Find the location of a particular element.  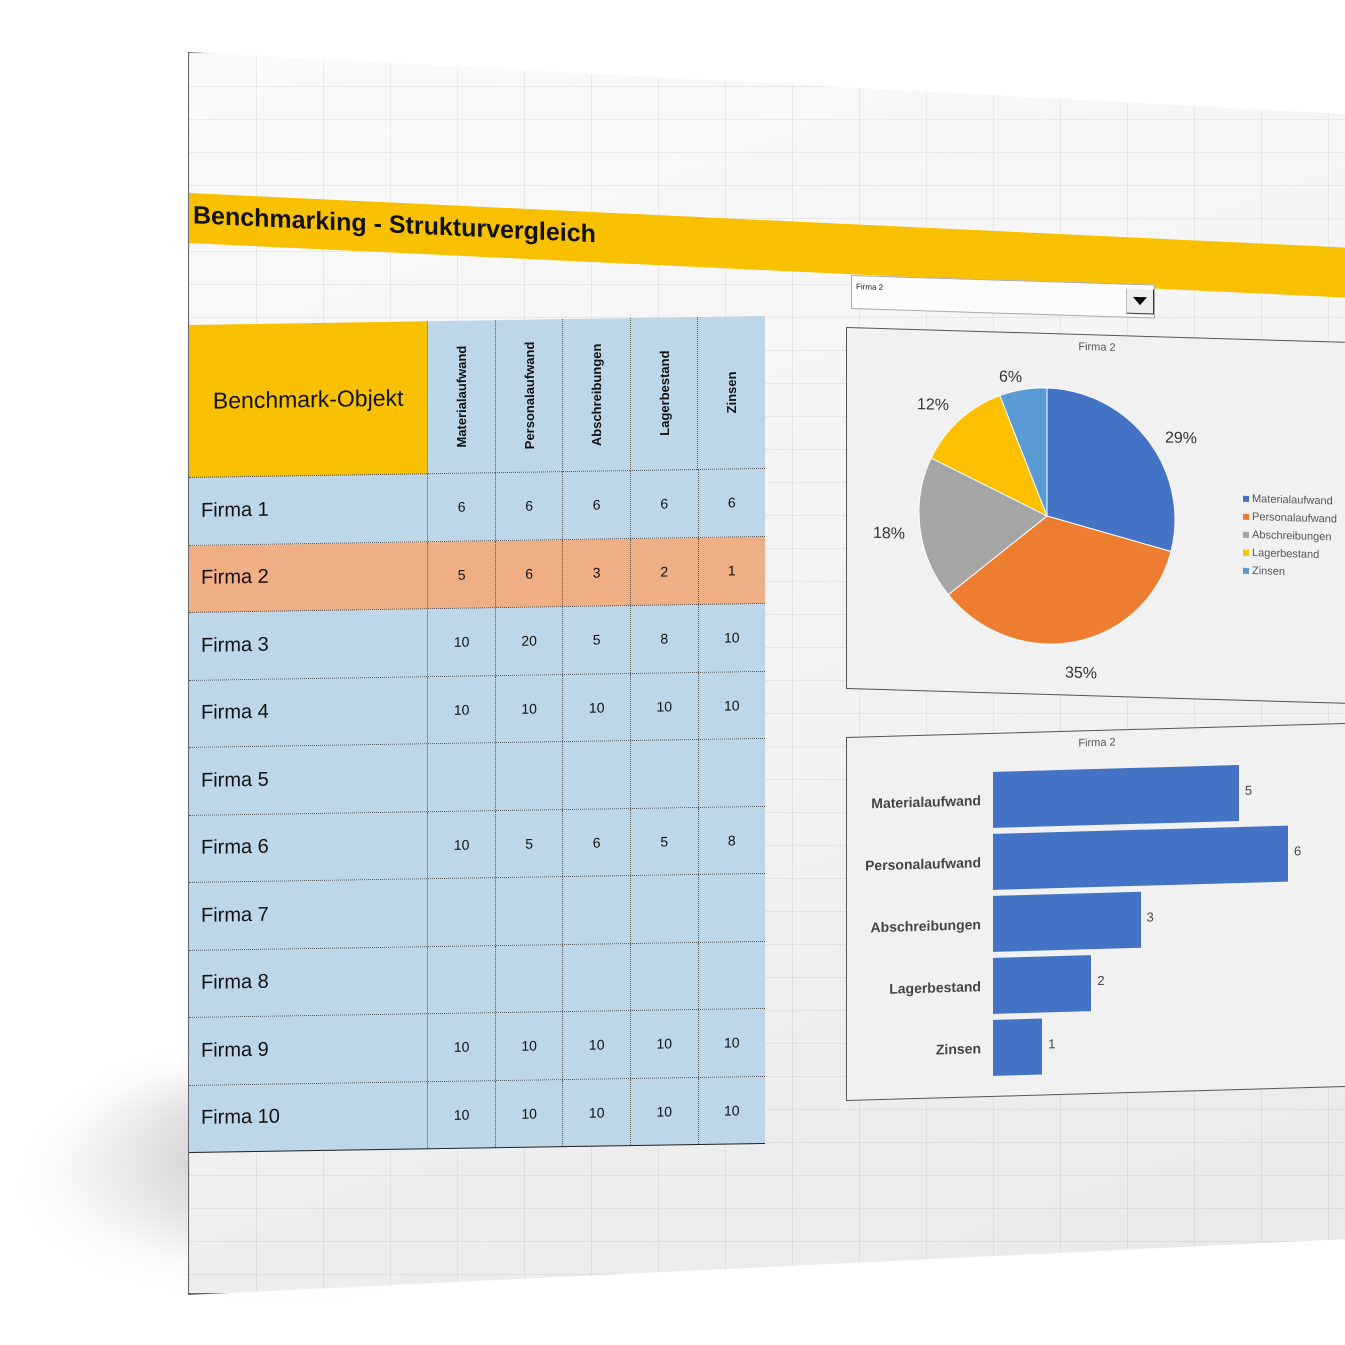

table-row: Firma 8 is located at coordinates (477, 979).